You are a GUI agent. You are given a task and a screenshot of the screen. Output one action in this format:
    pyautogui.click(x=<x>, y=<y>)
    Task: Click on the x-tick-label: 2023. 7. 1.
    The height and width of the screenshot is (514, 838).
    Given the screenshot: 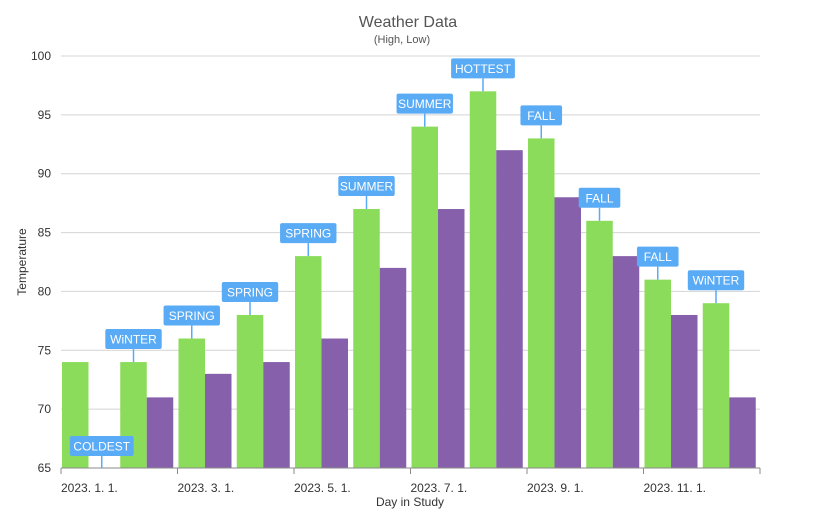 What is the action you would take?
    pyautogui.click(x=439, y=488)
    